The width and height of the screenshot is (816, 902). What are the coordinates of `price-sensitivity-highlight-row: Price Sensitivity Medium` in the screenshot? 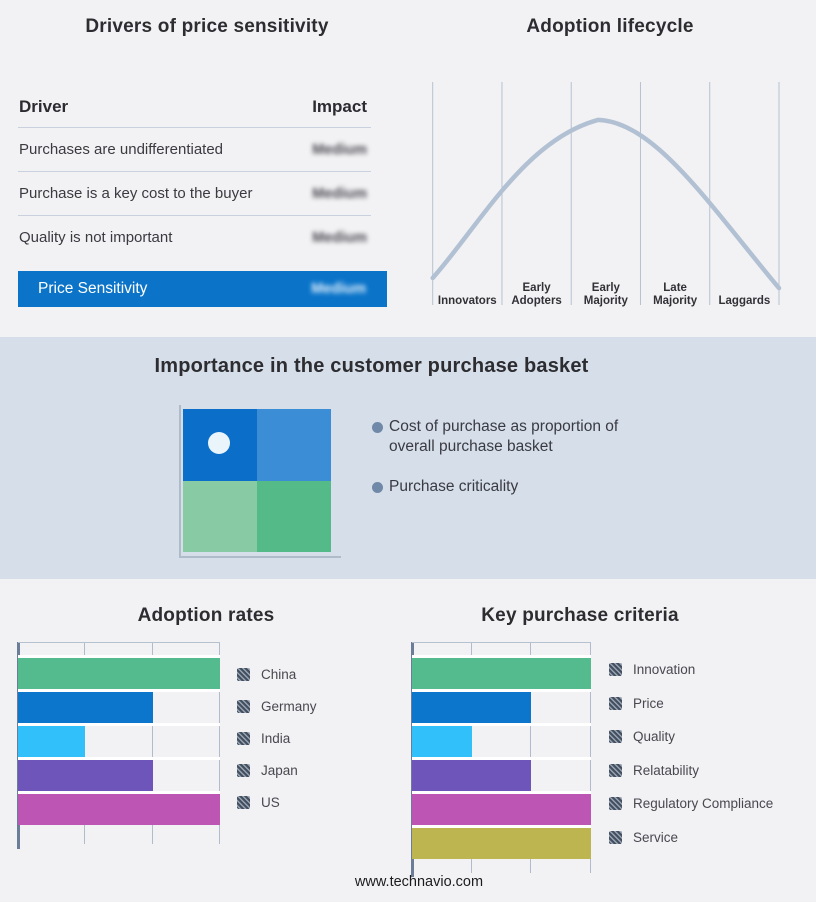 It's located at (202, 289).